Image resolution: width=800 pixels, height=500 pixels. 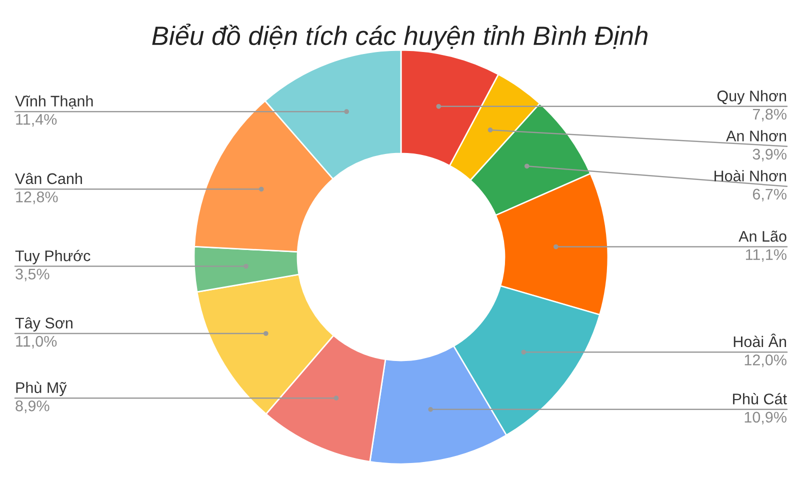 I want to click on slice-label: Tuy Phước, so click(x=52, y=257).